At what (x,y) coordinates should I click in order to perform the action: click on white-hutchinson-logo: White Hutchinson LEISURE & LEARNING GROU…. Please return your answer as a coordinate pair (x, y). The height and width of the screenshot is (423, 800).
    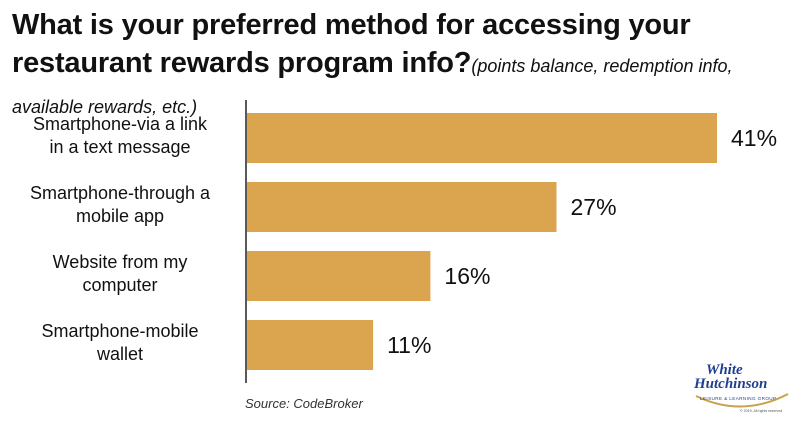
    Looking at the image, I should click on (741, 387).